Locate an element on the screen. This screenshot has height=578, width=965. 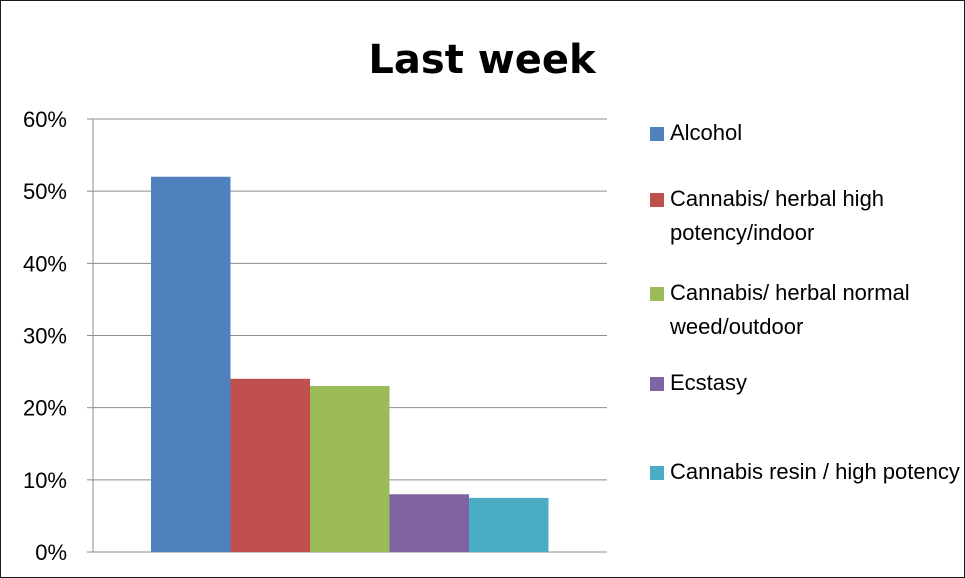
y-tick-label: 20% is located at coordinates (45, 408).